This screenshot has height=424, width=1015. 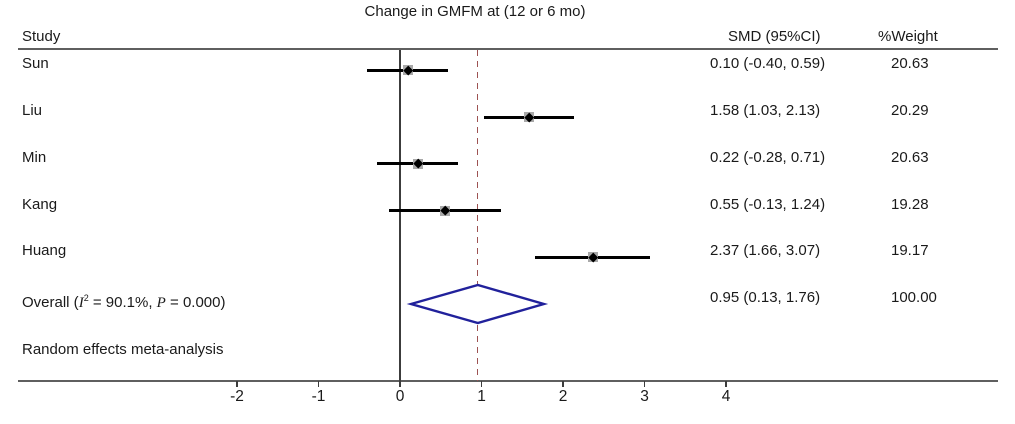 What do you see at coordinates (508, 49) in the screenshot?
I see `header-rule` at bounding box center [508, 49].